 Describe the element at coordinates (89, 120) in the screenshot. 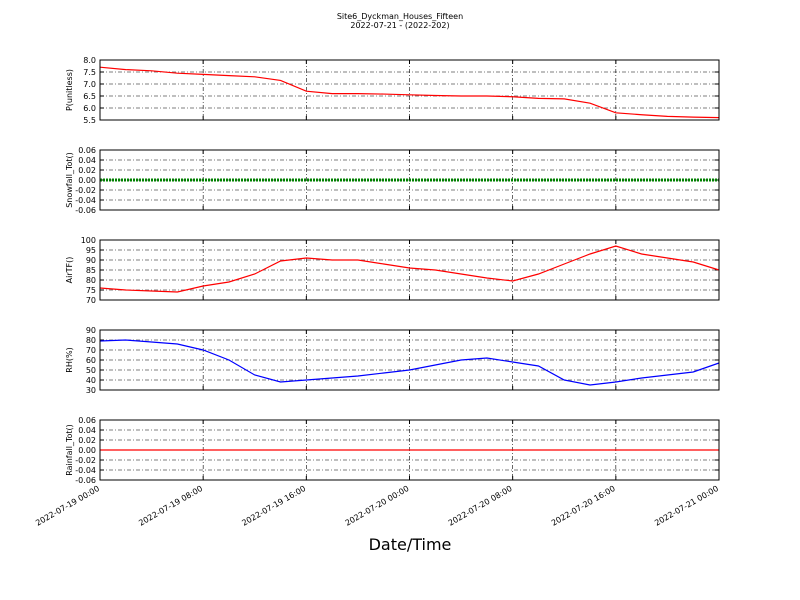

I see `y-tick-label: 5.5` at that location.